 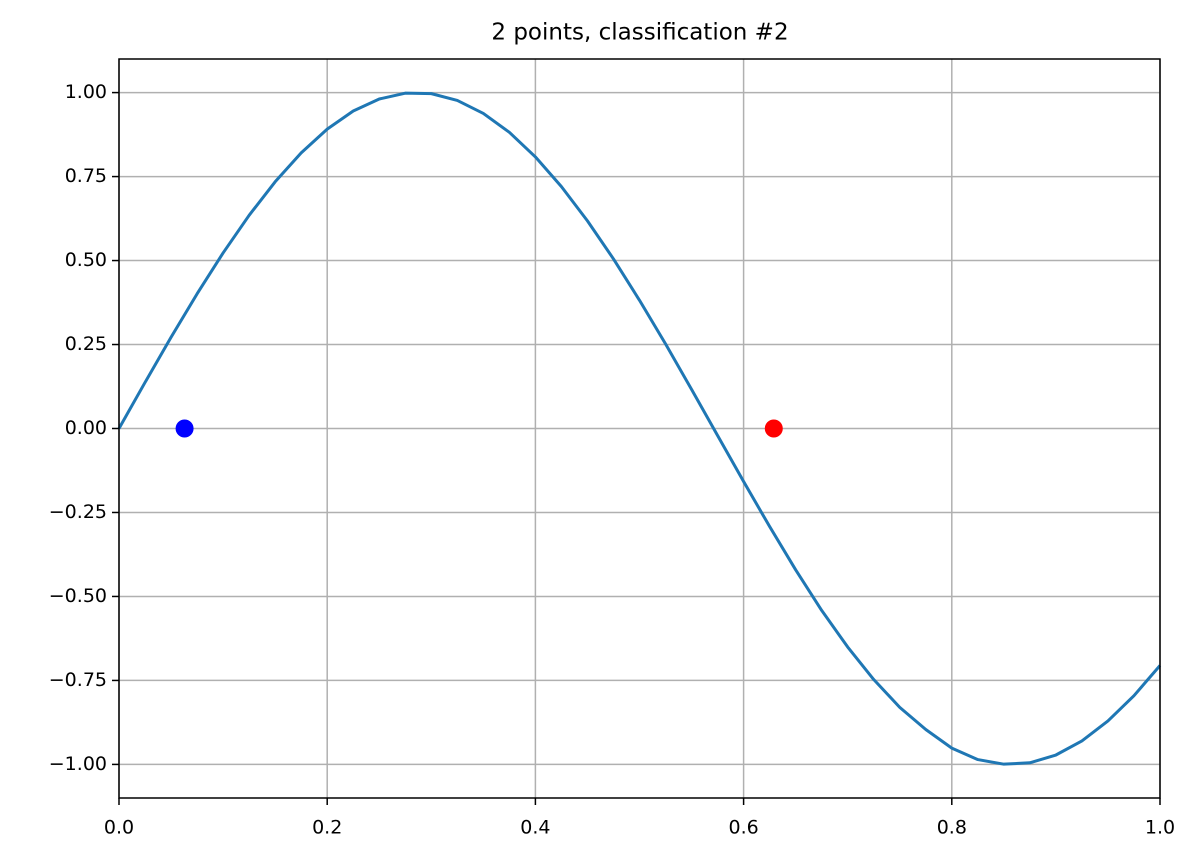 What do you see at coordinates (78, 680) in the screenshot?
I see `y-tick-label: −0.75` at bounding box center [78, 680].